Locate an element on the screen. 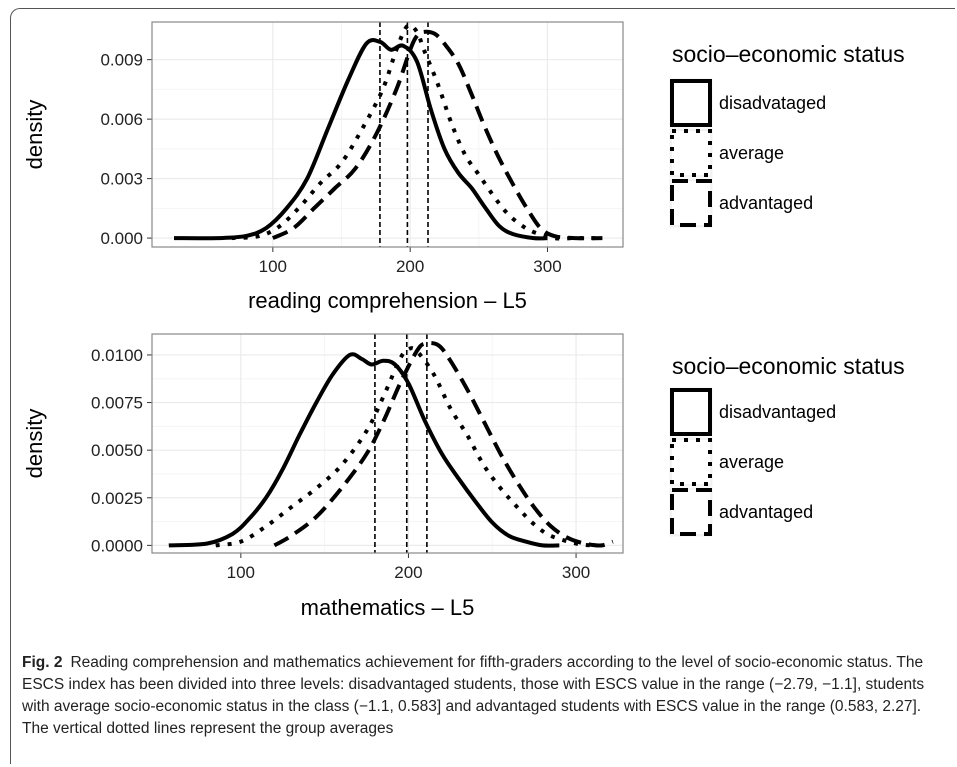 The image size is (957, 767). chart1-y-tick-label: 0.000 is located at coordinates (121, 238).